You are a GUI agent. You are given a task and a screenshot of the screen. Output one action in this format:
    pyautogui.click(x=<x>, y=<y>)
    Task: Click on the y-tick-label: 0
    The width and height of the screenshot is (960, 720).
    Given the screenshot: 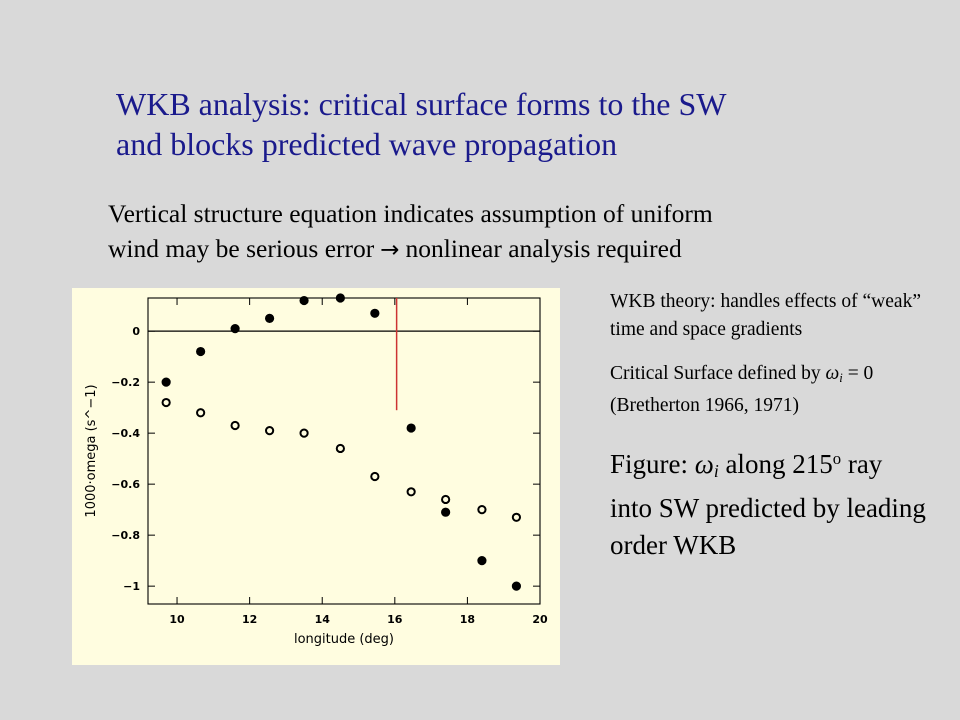 What is the action you would take?
    pyautogui.click(x=136, y=331)
    